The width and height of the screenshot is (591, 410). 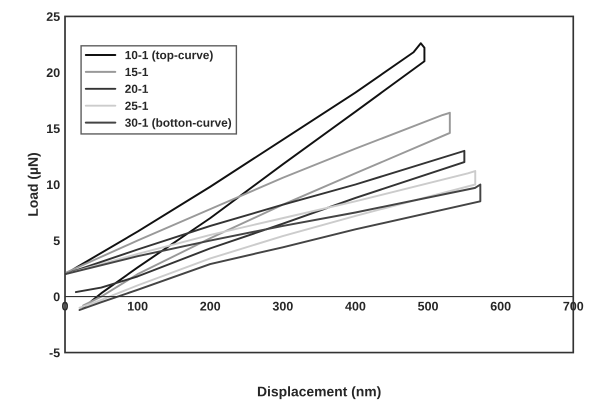 What do you see at coordinates (53, 73) in the screenshot?
I see `y-tick-label: 20` at bounding box center [53, 73].